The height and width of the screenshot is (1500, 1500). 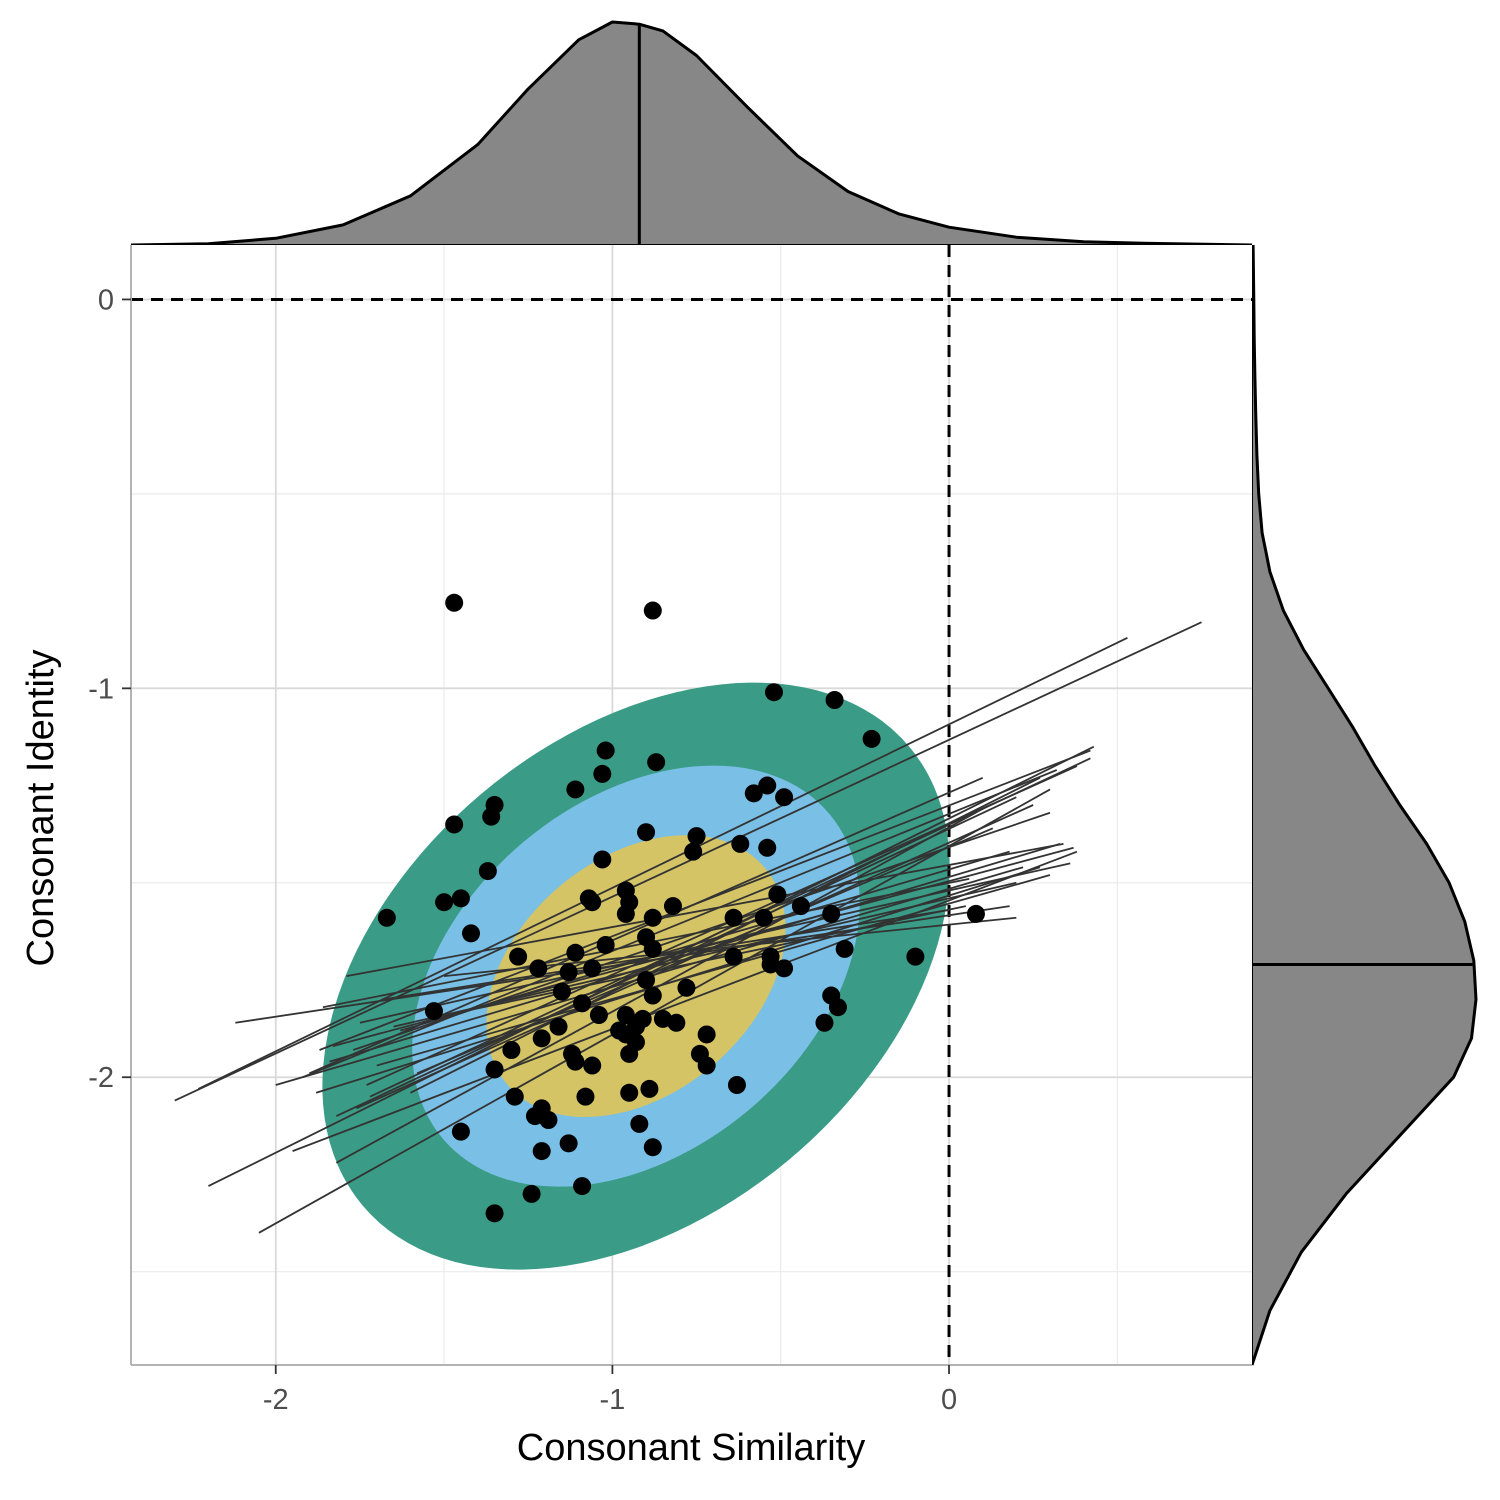 I want to click on y-tick-label: -1, so click(x=101, y=689).